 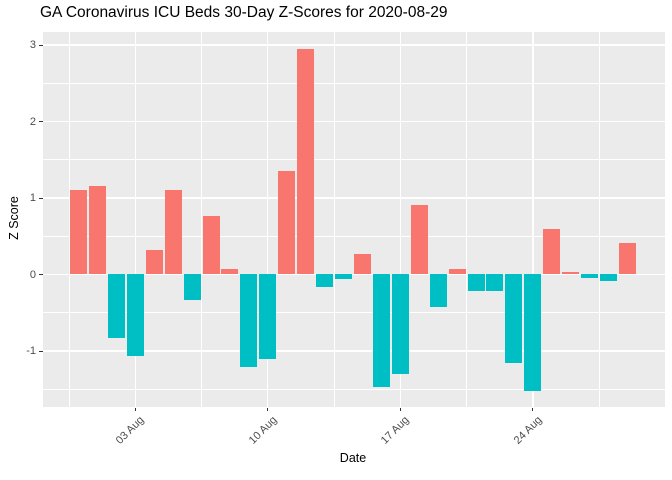 What do you see at coordinates (32, 274) in the screenshot?
I see `y-tick-label: 0` at bounding box center [32, 274].